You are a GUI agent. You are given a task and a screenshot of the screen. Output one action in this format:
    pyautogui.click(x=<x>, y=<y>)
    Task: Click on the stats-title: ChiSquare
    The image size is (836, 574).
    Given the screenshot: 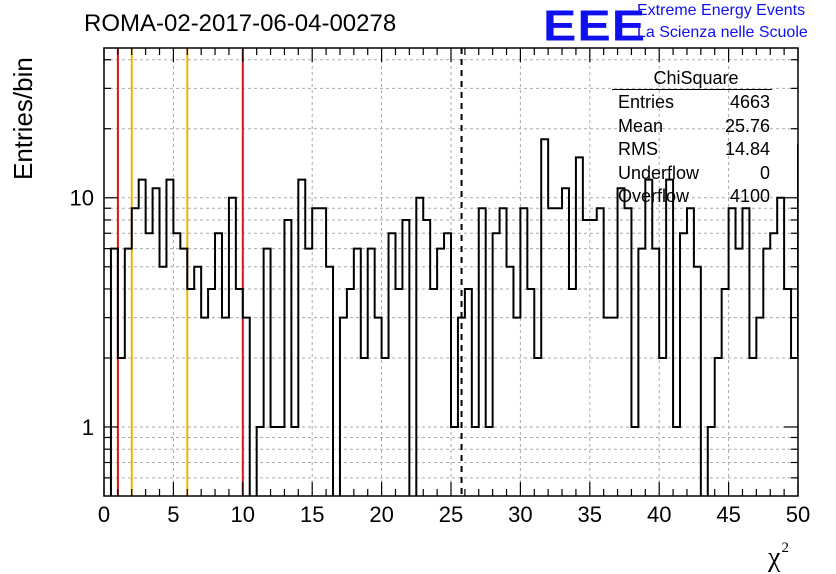 What is the action you would take?
    pyautogui.click(x=692, y=79)
    